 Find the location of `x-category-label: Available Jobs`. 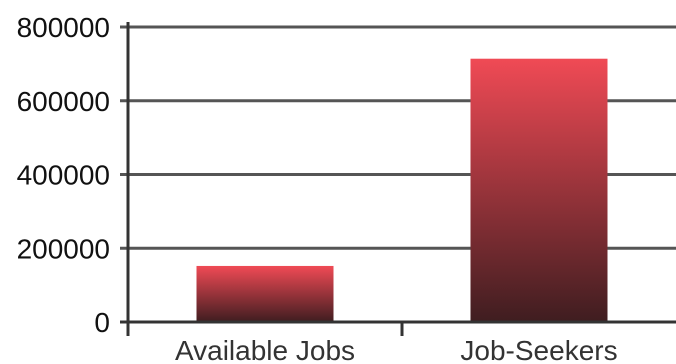

x-category-label: Available Jobs is located at coordinates (265, 349).